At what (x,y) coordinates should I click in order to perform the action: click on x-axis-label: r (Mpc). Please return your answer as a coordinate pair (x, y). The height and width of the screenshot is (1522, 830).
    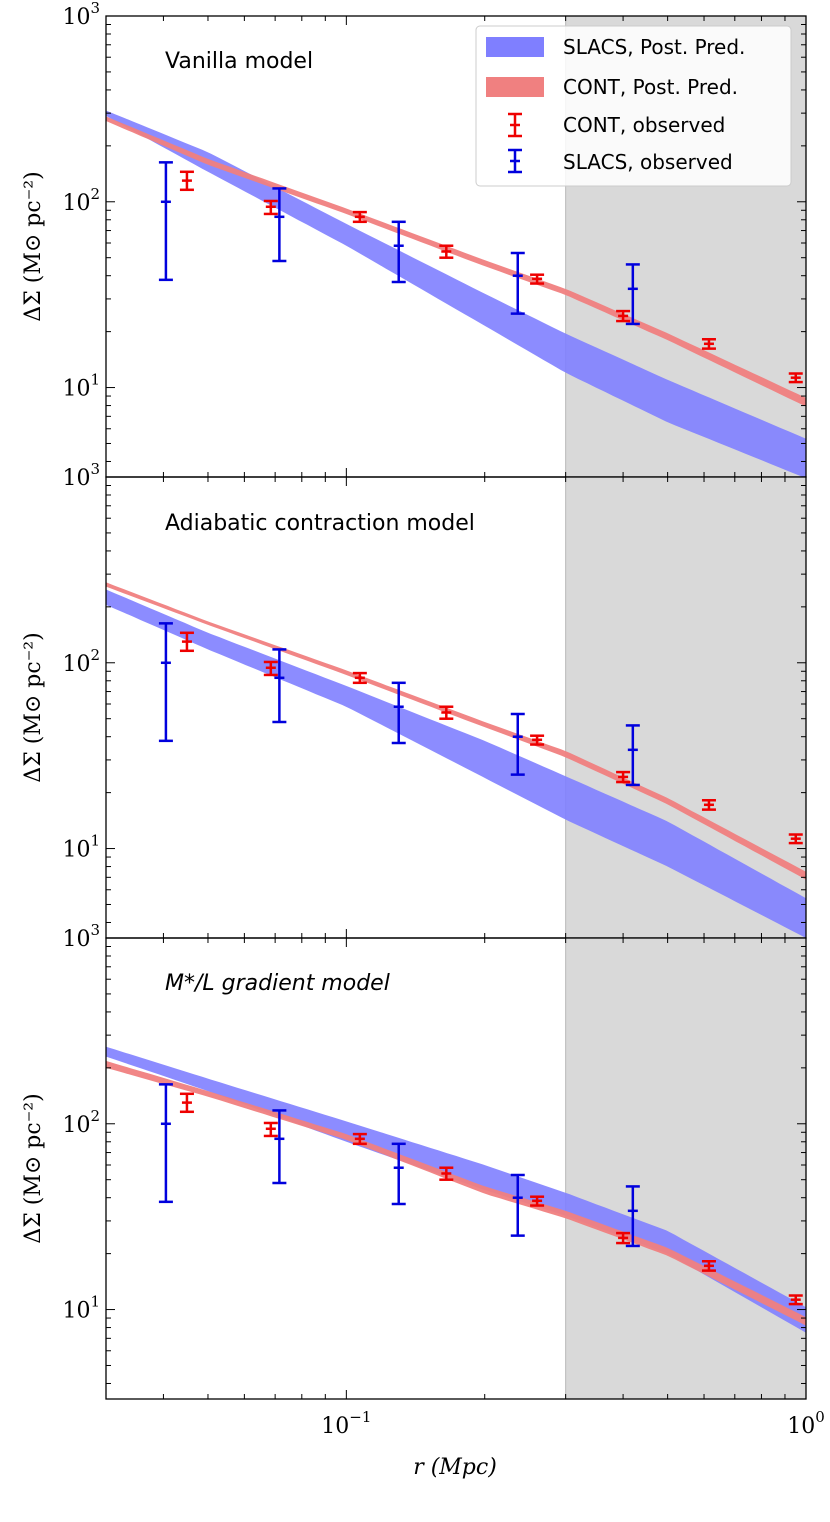
    Looking at the image, I should click on (455, 1467).